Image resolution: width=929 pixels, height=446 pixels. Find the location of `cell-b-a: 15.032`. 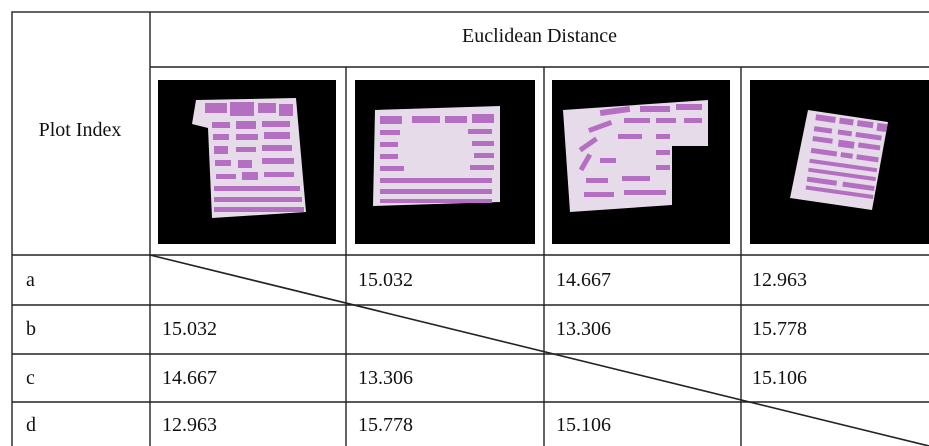

cell-b-a: 15.032 is located at coordinates (189, 329).